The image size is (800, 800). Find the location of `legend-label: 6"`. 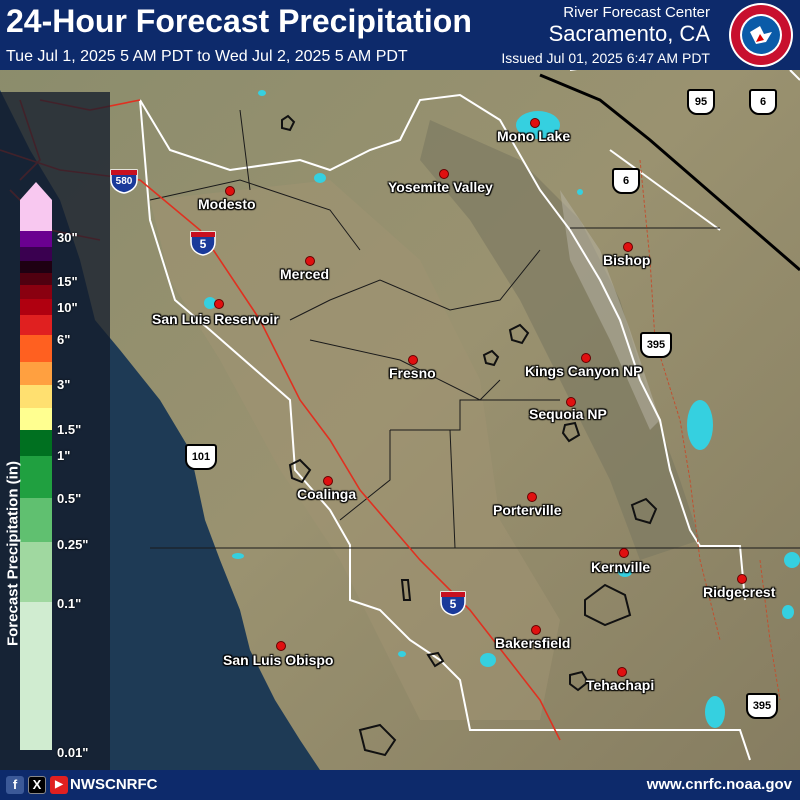

legend-label: 6" is located at coordinates (64, 339).